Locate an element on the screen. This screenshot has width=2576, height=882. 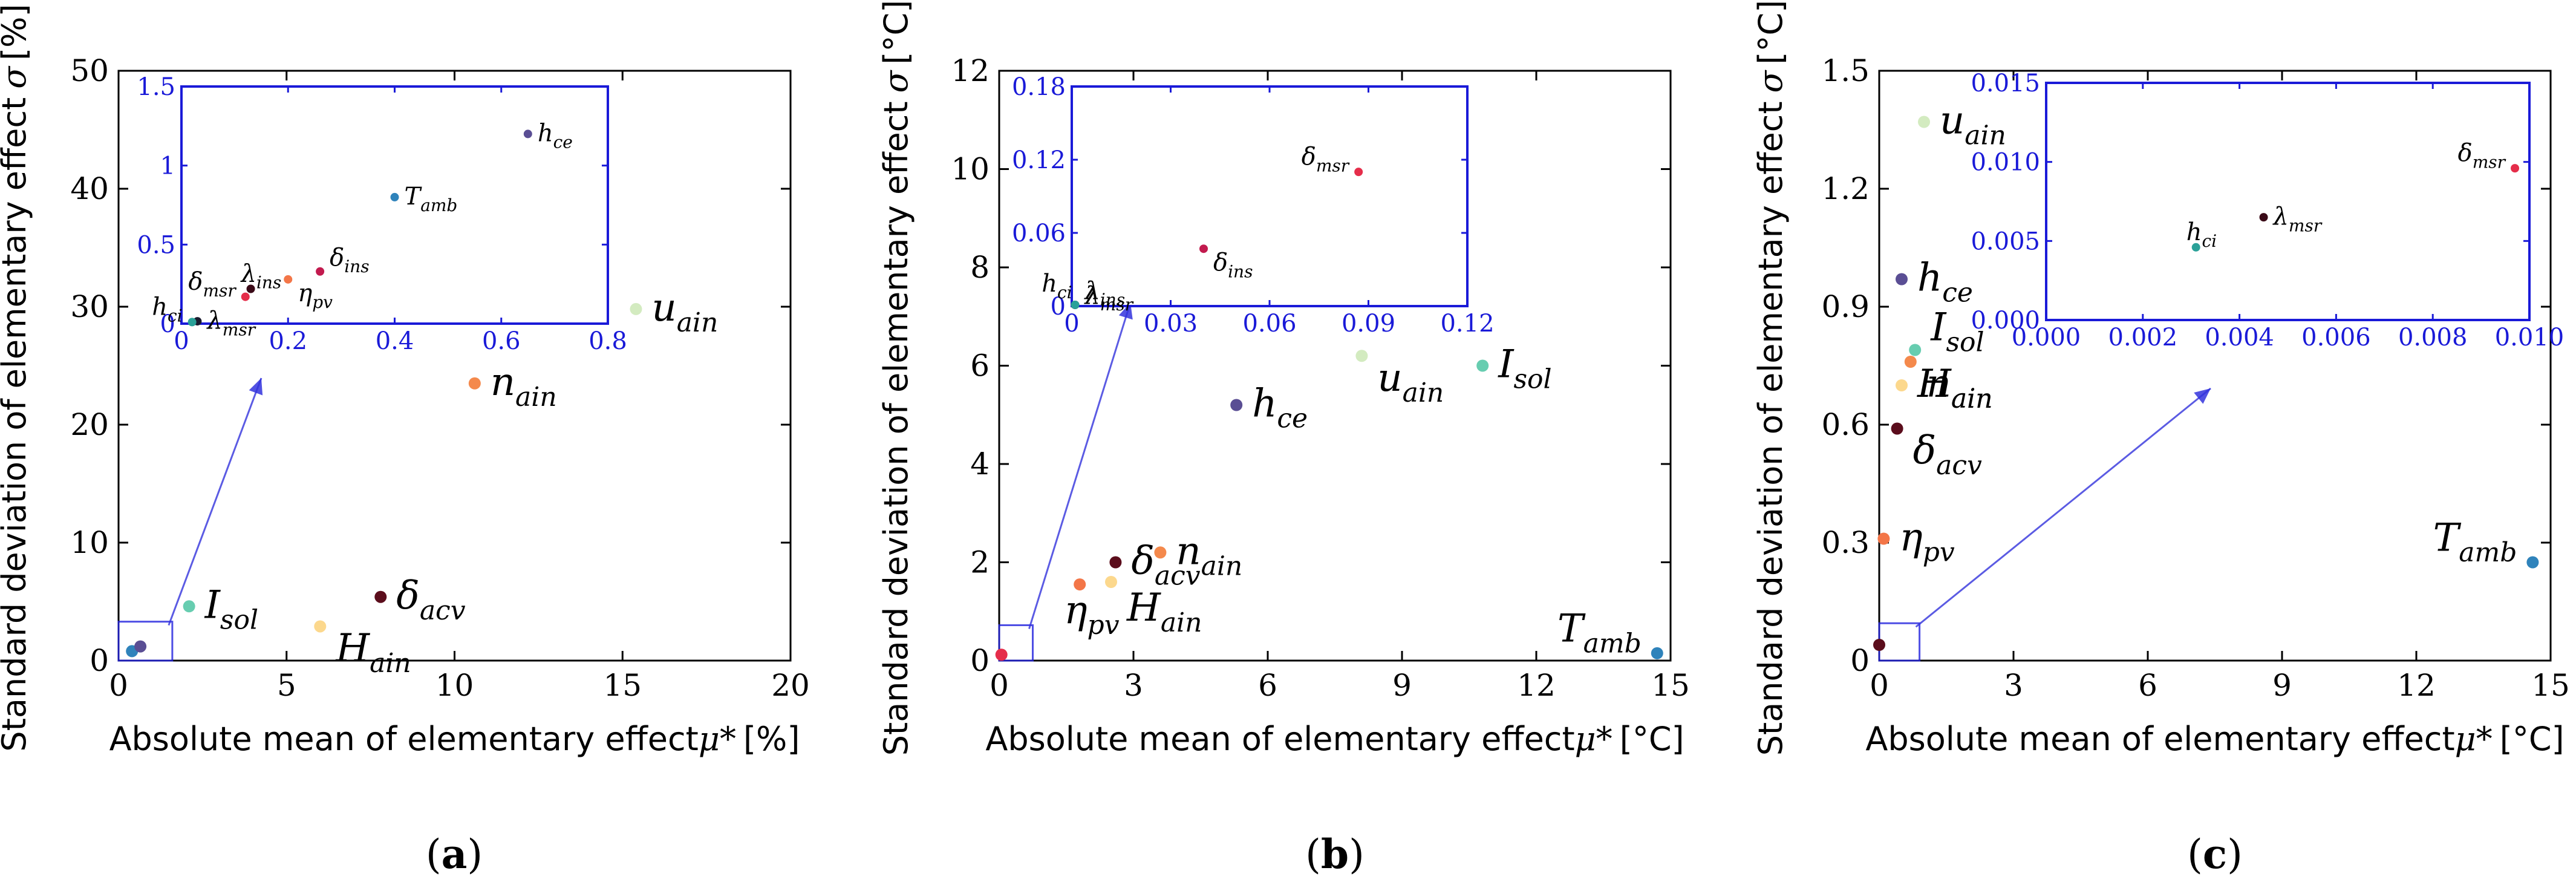
x-axis-symbol: μ* is located at coordinates (2474, 739).